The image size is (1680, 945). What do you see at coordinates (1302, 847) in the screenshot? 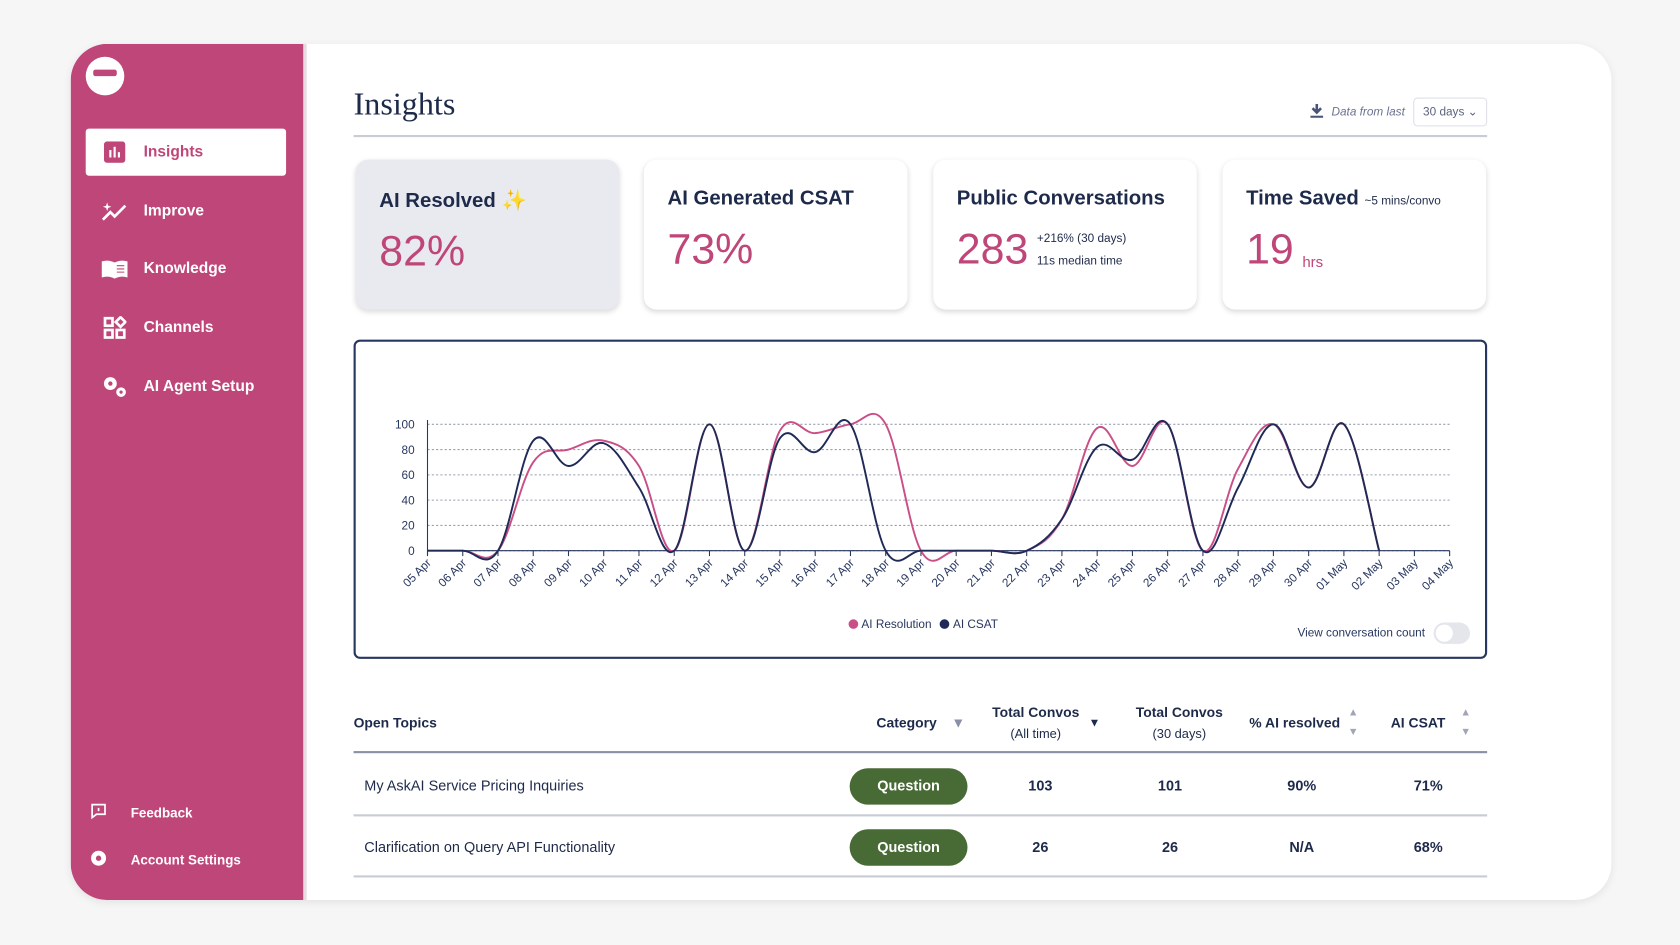
I see `ai-resolved: N/A` at bounding box center [1302, 847].